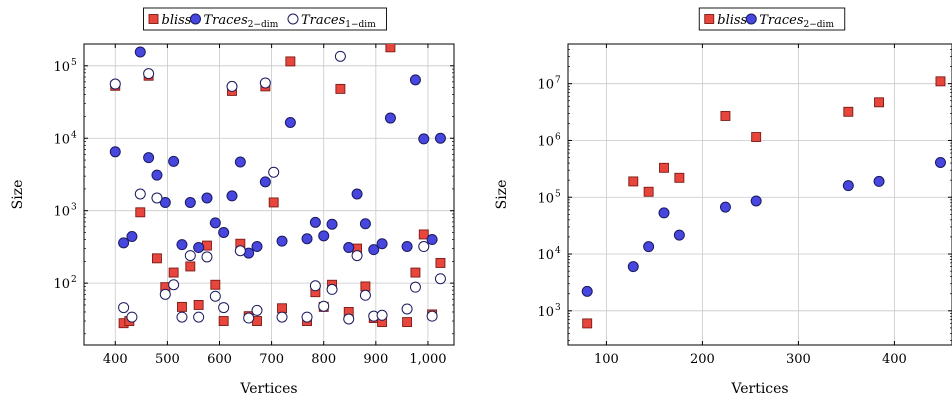 This screenshot has height=403, width=952. I want to click on x-tick-label: 400, so click(115, 359).